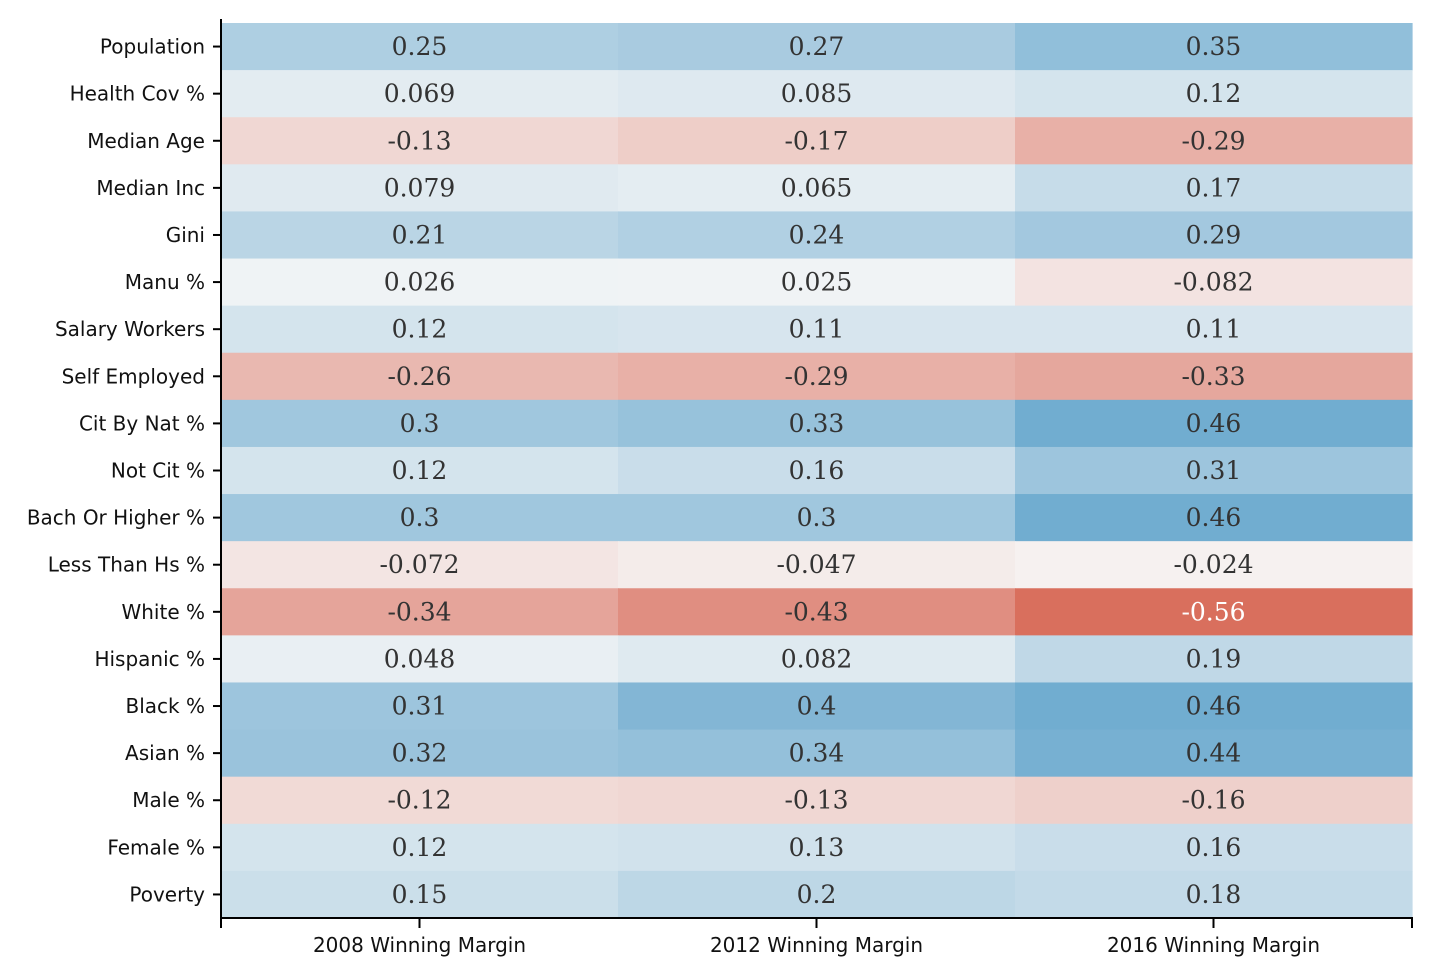 This screenshot has height=980, width=1434. I want to click on row-label: Median Inc, so click(150, 188).